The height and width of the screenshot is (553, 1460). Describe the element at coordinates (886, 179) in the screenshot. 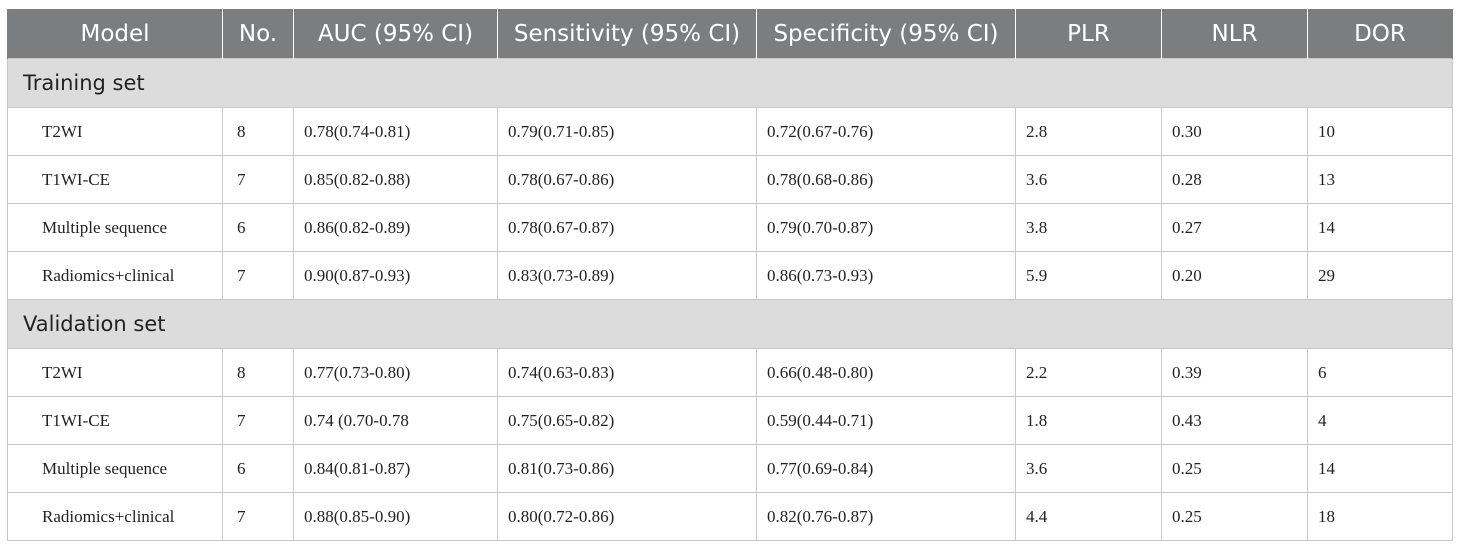

I see `cell-specificity: 0.78(0.68-0.86)` at that location.